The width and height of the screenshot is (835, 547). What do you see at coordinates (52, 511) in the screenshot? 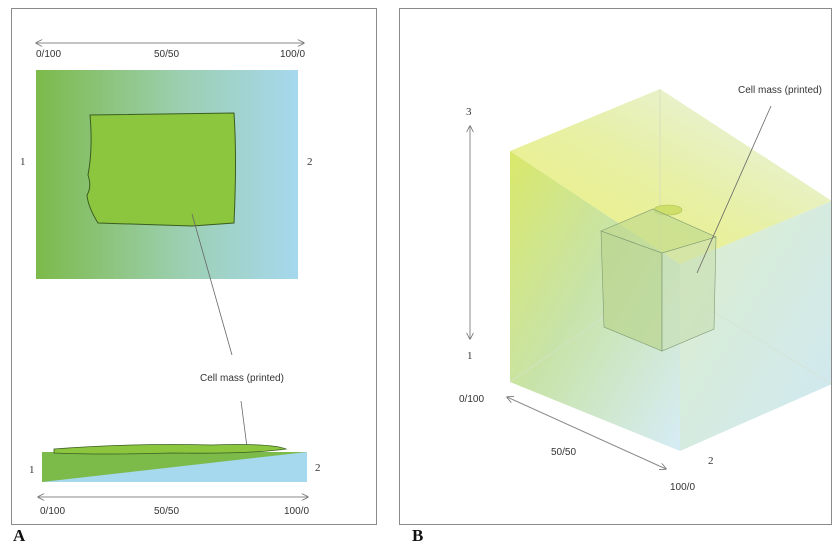
I see `bottom-scale-left: 0/100` at bounding box center [52, 511].